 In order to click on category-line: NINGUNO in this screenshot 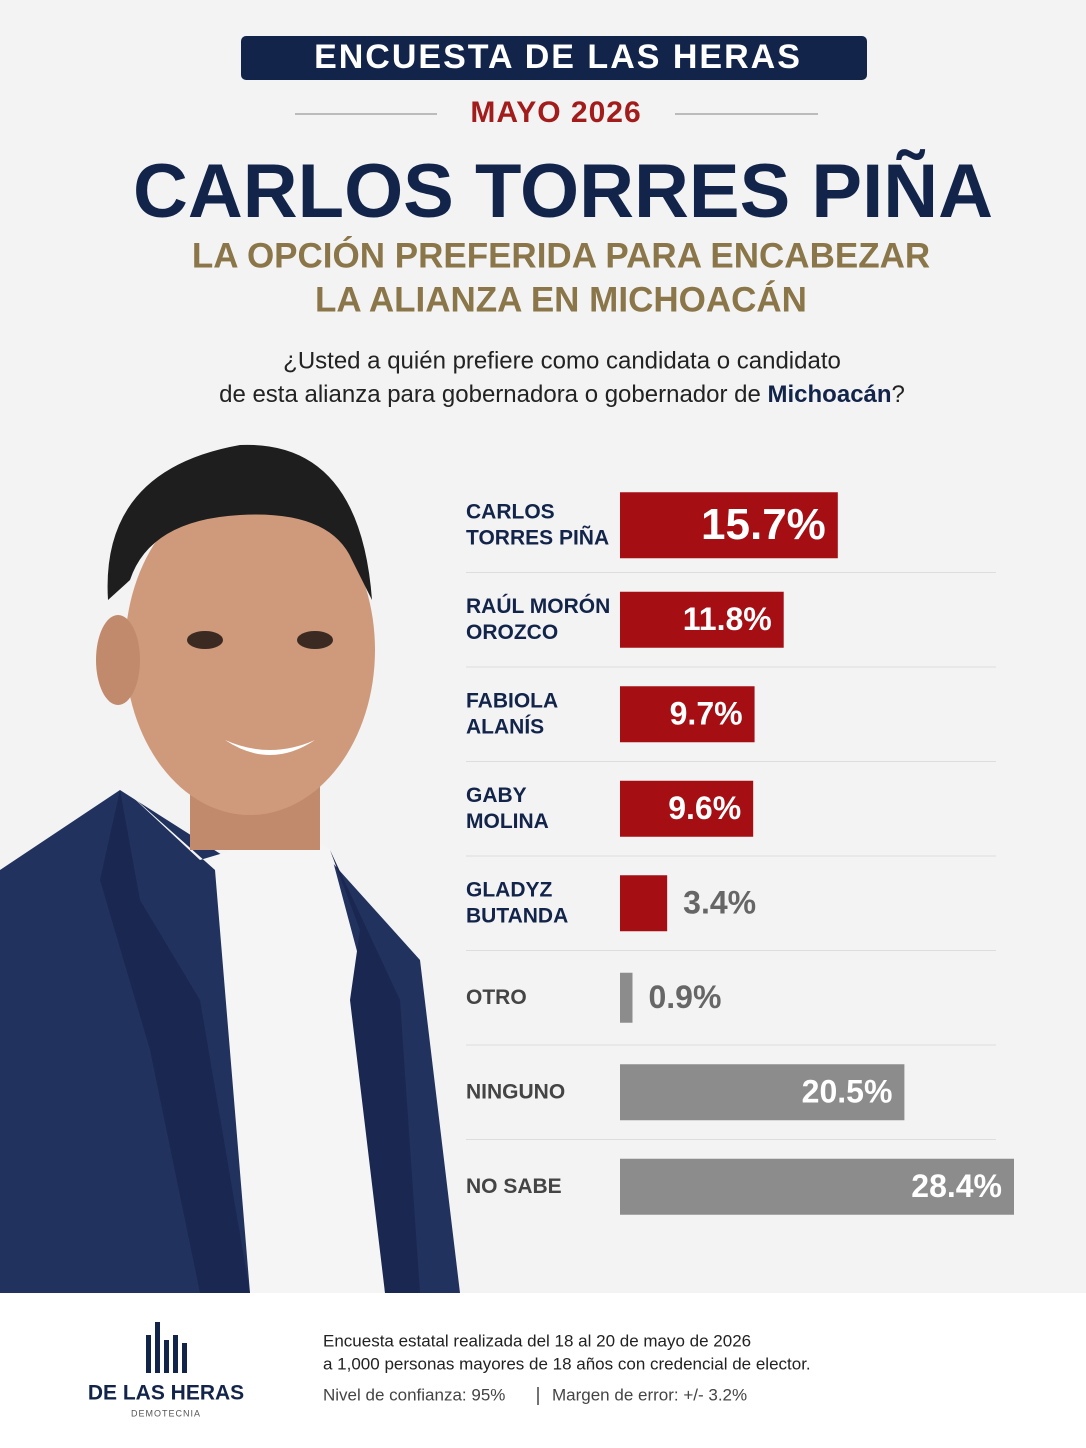, I will do `click(515, 1091)`.